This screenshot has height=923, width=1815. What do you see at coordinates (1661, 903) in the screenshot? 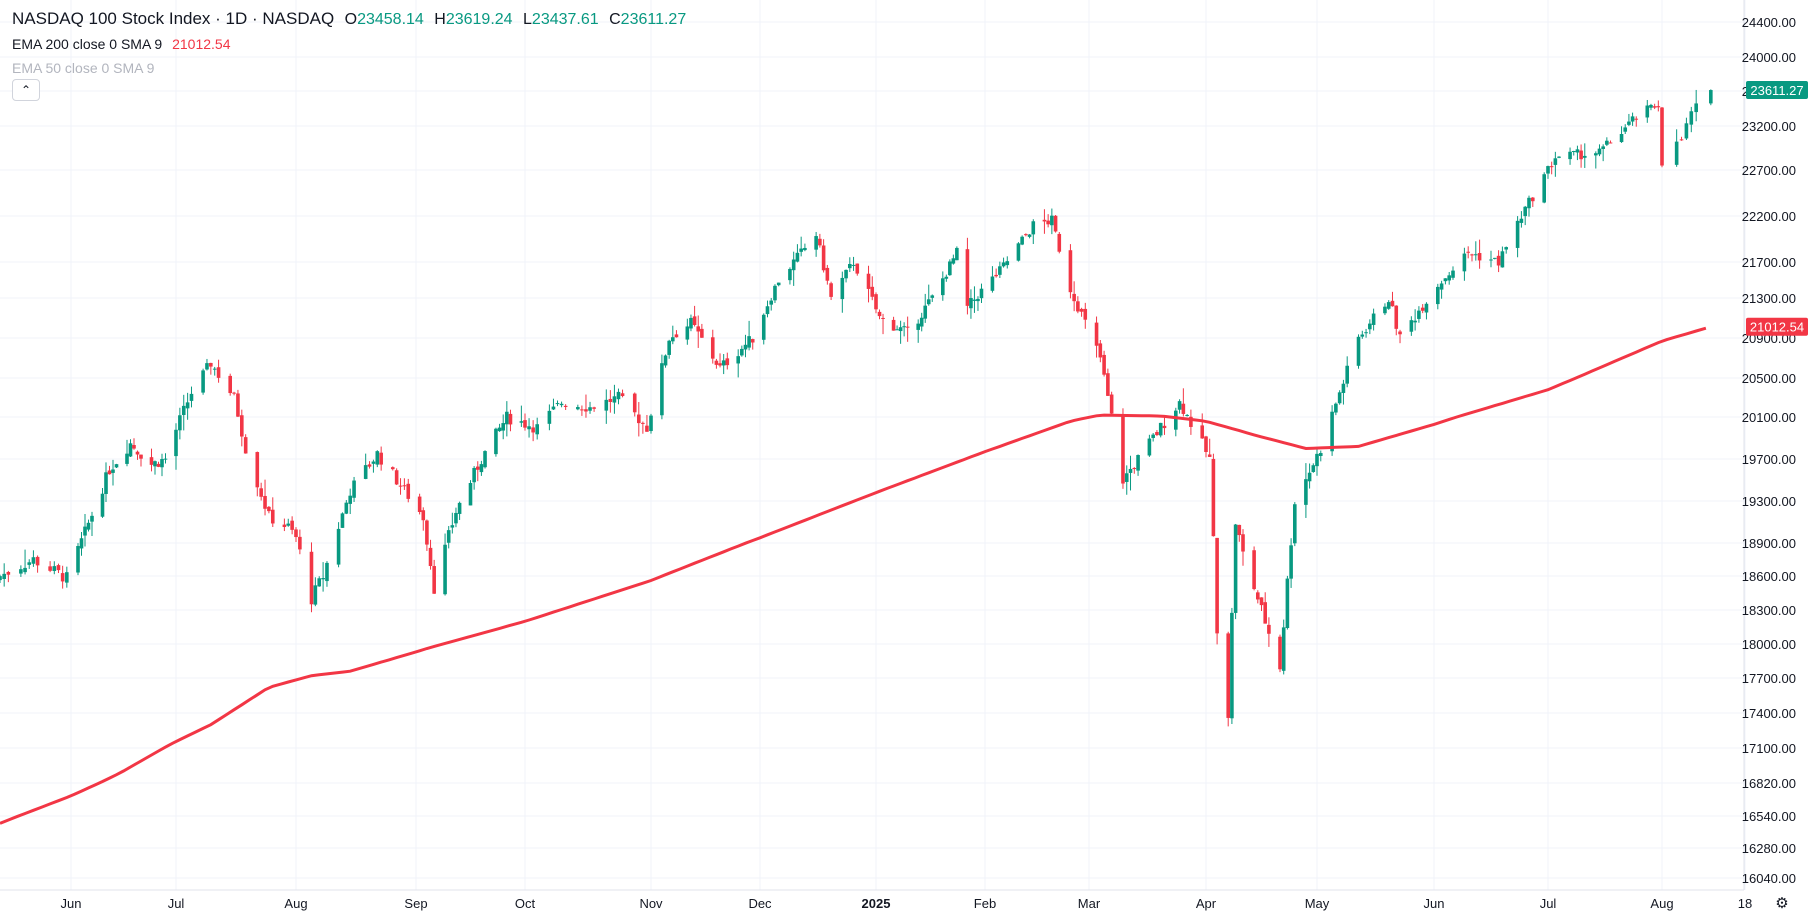
I see `time-tick-label: Aug` at bounding box center [1661, 903].